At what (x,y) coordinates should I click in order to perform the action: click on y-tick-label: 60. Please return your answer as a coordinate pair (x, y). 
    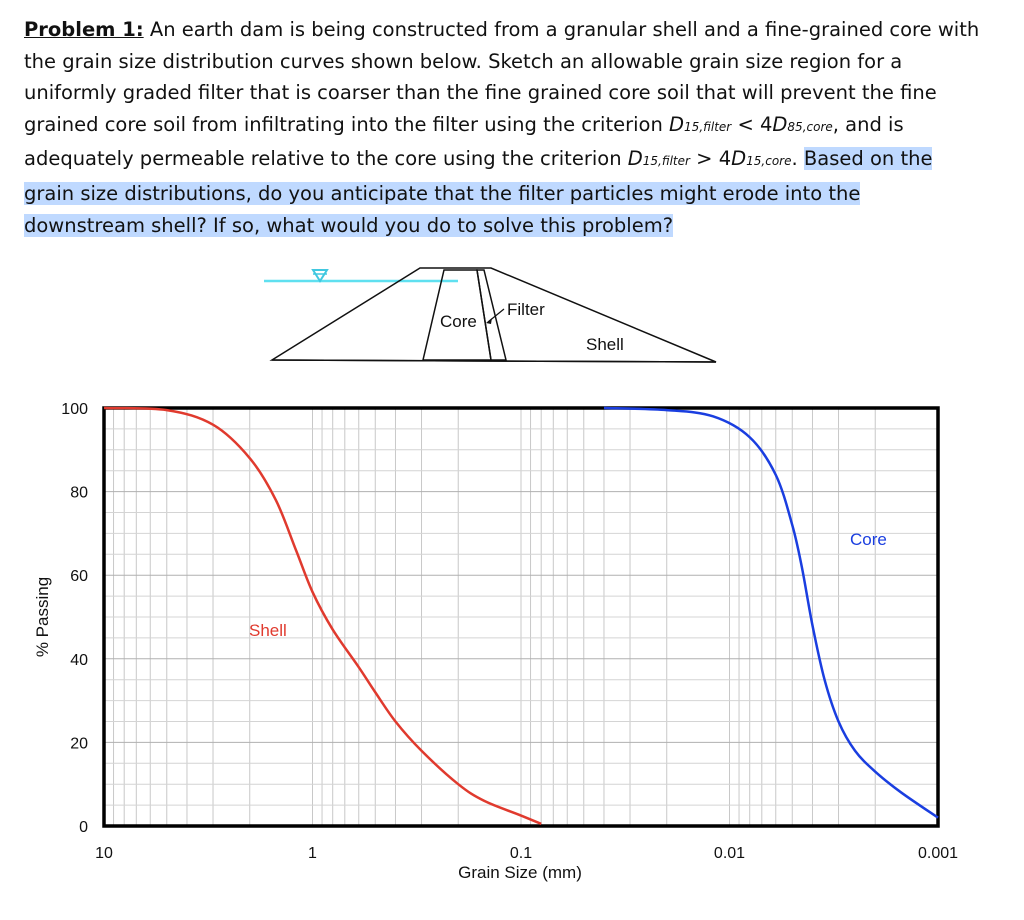
    Looking at the image, I should click on (79, 576).